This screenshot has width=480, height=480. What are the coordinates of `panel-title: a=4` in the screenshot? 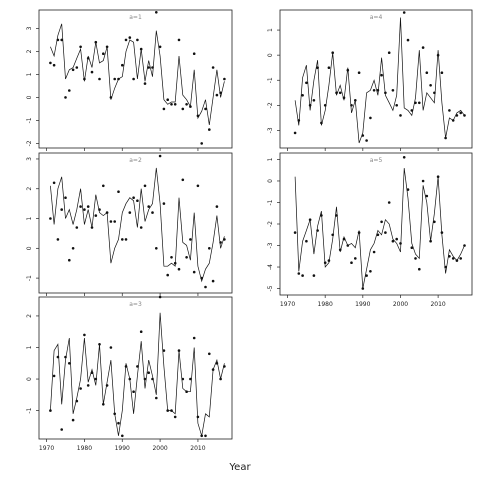 It's located at (376, 17).